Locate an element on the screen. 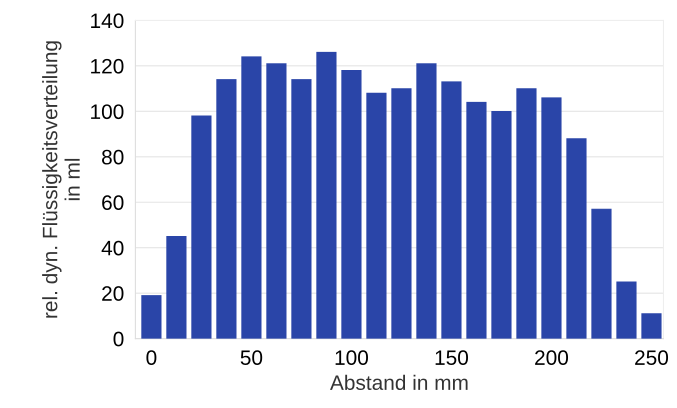  x-tick-label: 100 is located at coordinates (352, 358).